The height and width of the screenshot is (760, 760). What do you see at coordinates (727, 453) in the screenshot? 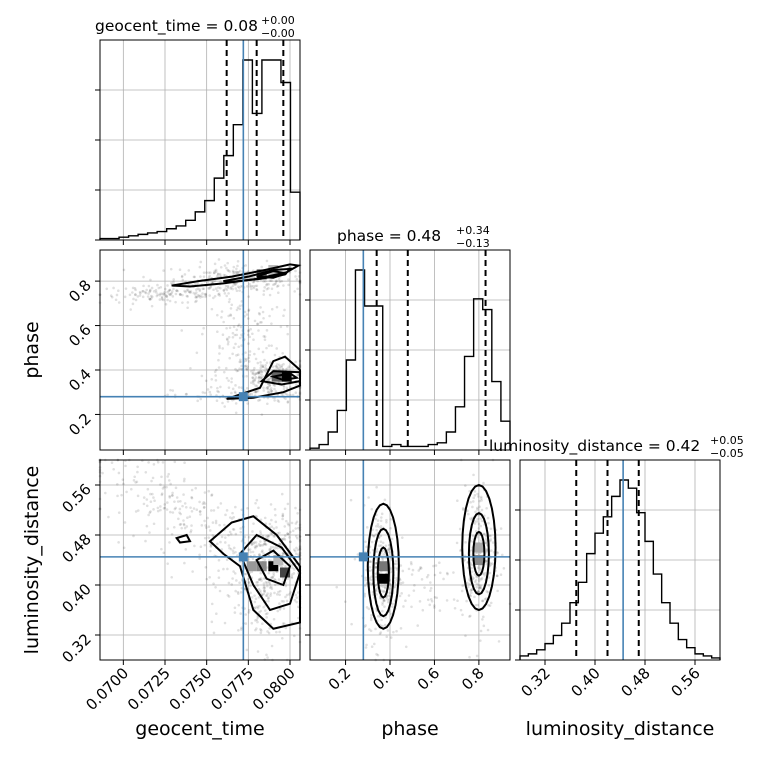
I see `svg-text: −0.05` at bounding box center [727, 453].